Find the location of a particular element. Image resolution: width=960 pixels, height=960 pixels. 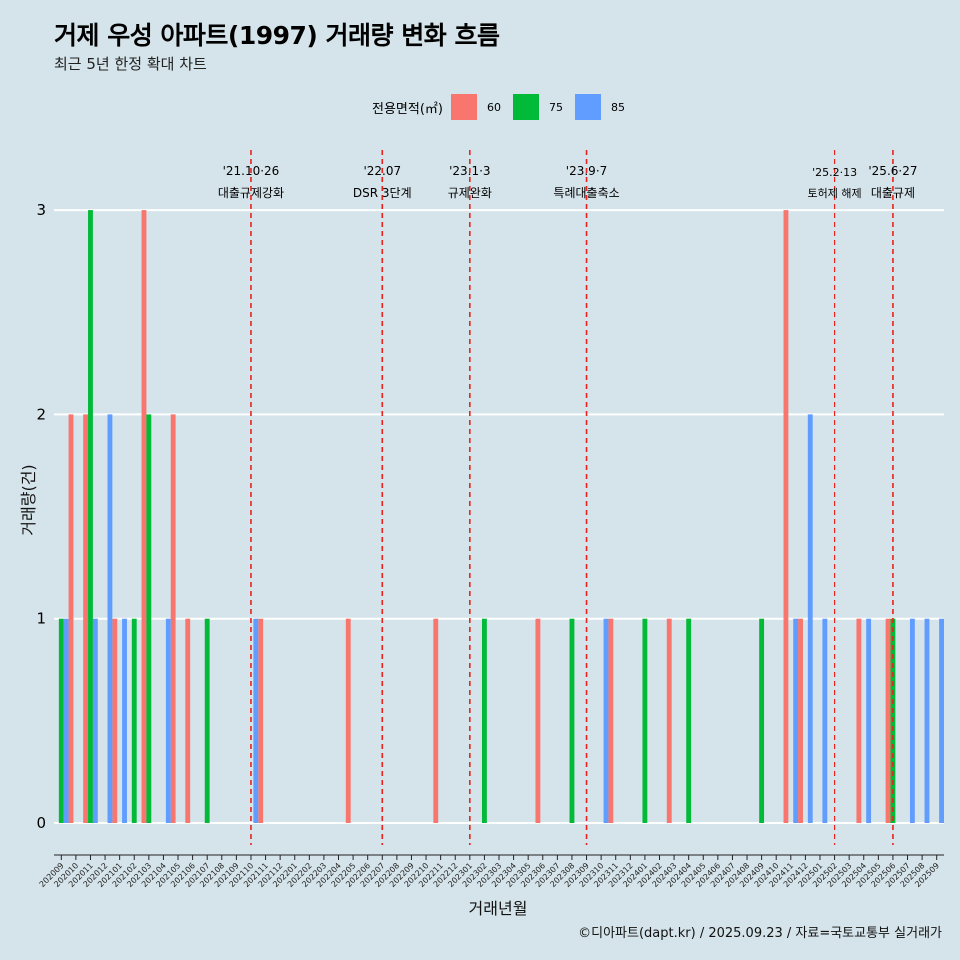

legend-item-85: 85 is located at coordinates (602, 107).